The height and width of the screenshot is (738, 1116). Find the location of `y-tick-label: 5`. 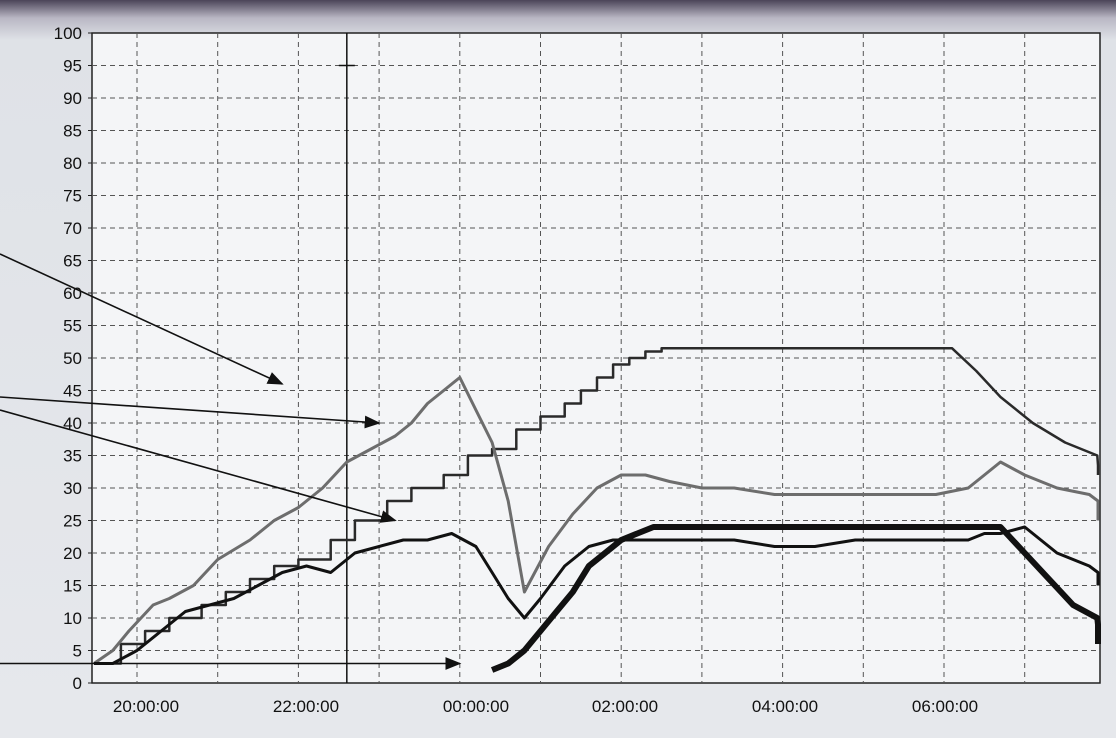

y-tick-label: 5 is located at coordinates (77, 651).